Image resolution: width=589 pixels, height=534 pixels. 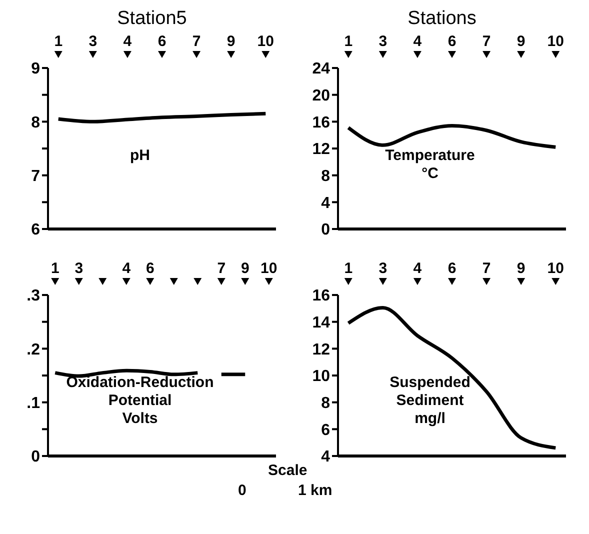 I want to click on annotation: Oxidation-Reduction, so click(x=140, y=383).